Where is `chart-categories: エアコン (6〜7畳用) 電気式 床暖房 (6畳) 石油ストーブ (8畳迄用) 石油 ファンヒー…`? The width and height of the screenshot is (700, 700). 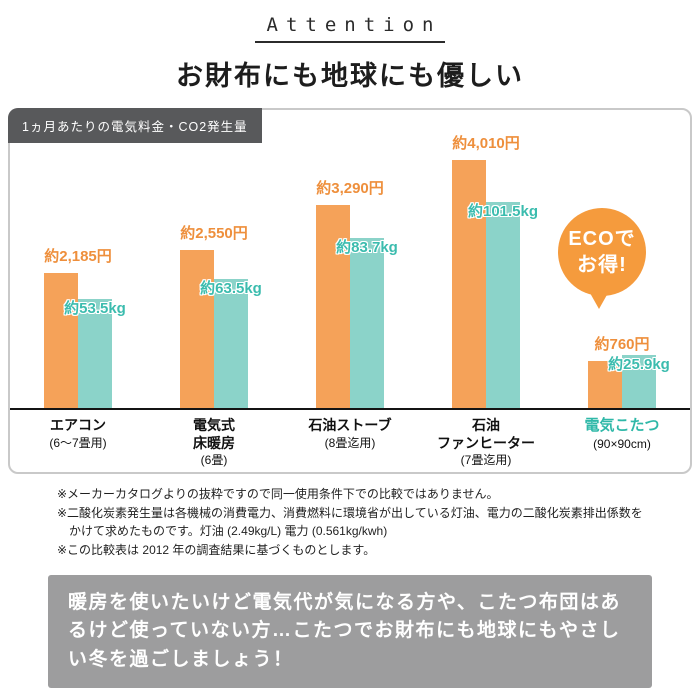 chart-categories: エアコン (6〜7畳用) 電気式 床暖房 (6畳) 石油ストーブ (8畳迄用) 石油 ファンヒー… is located at coordinates (350, 441).